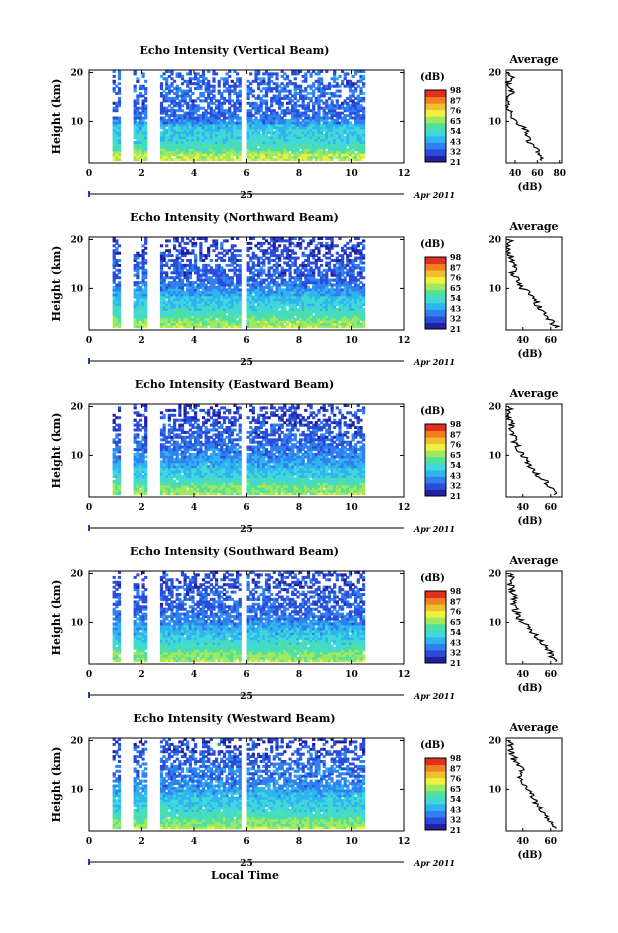  I want to click on x-tick-label: 6, so click(246, 341).